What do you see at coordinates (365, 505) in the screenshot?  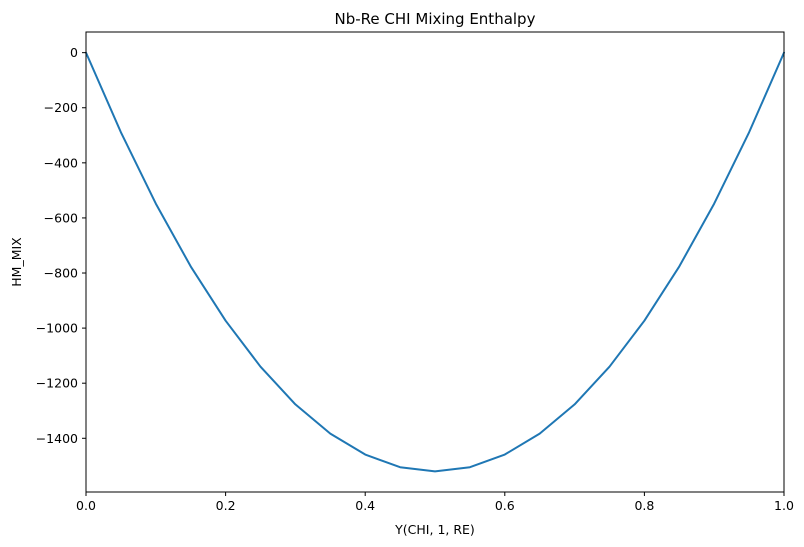 I see `x-tick-label: 0.4` at bounding box center [365, 505].